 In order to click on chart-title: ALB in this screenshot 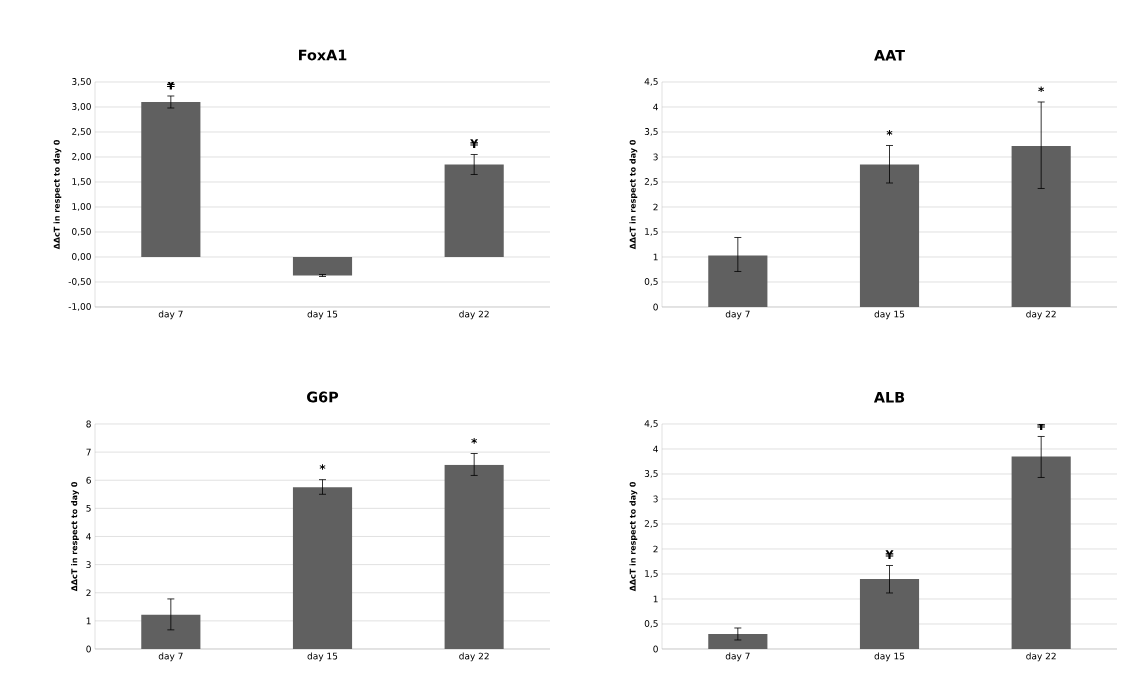, I will do `click(889, 397)`.